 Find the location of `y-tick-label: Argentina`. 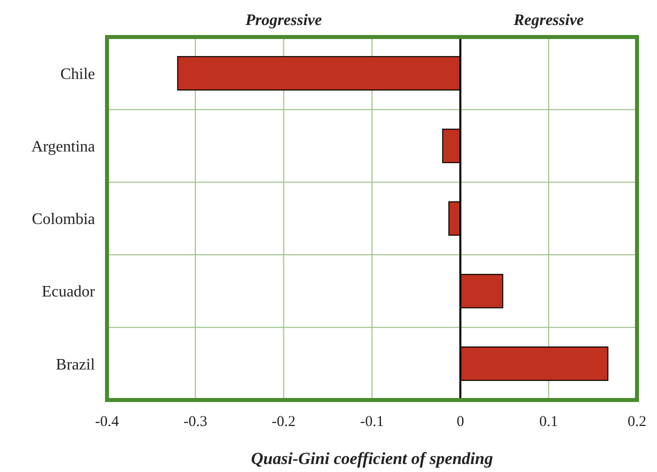

y-tick-label: Argentina is located at coordinates (63, 147).